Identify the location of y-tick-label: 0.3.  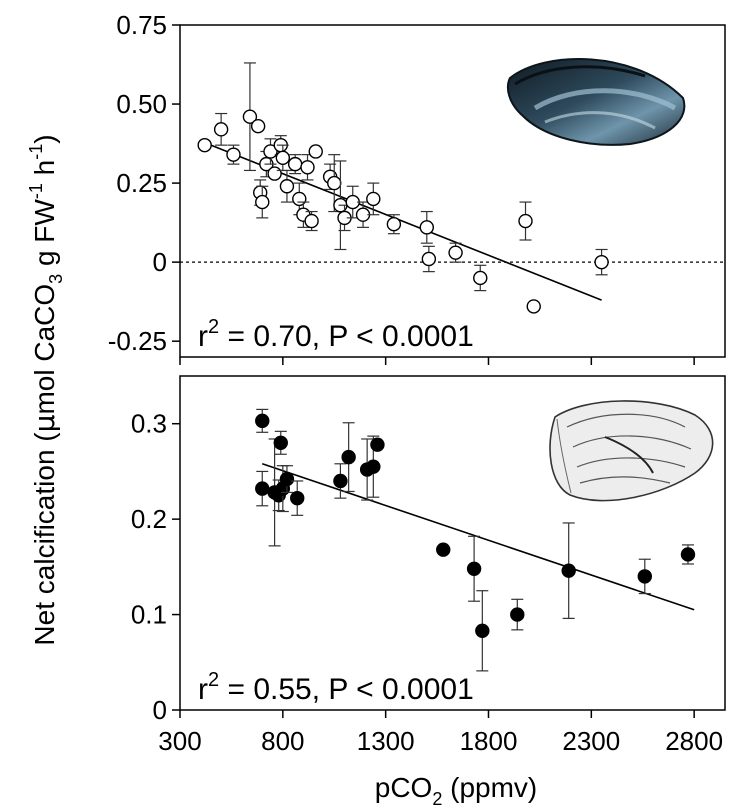
(149, 424).